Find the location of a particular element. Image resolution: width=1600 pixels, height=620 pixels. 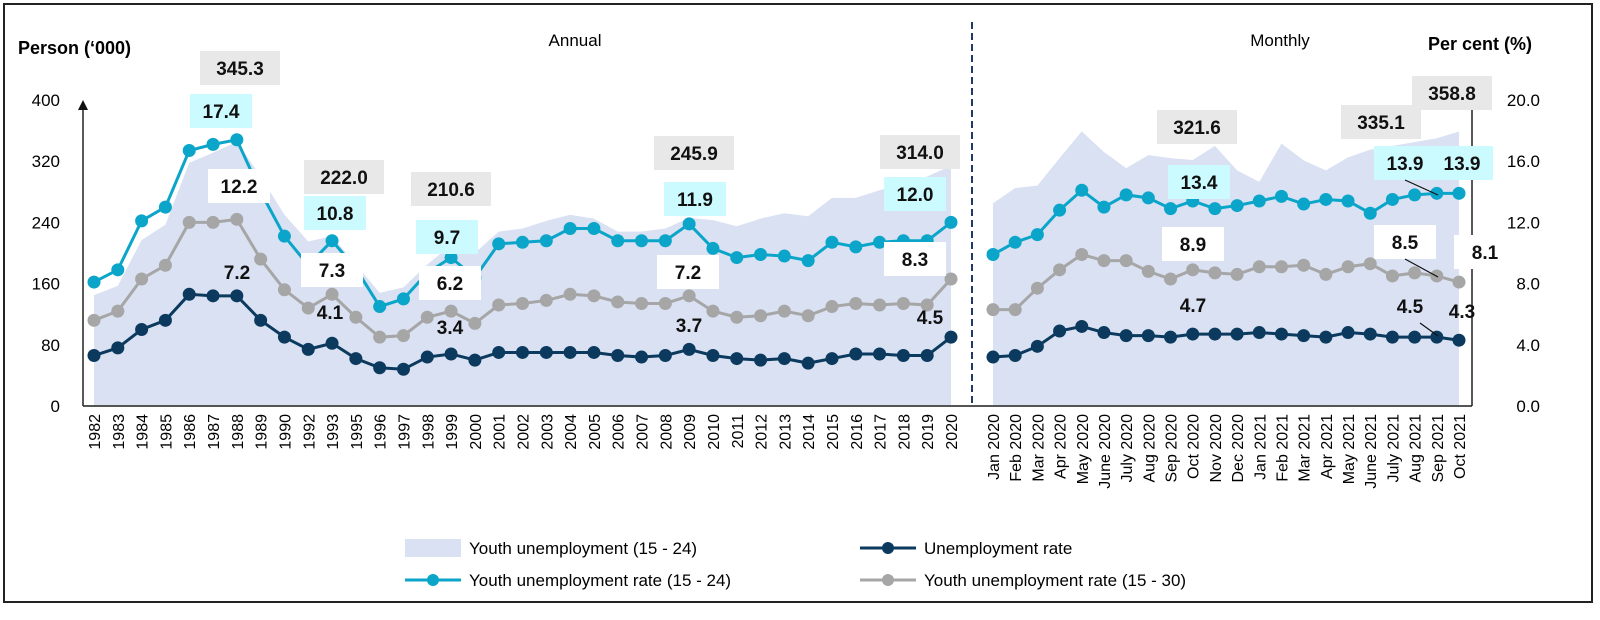

x-tick-label-annual: 2013 is located at coordinates (785, 432).